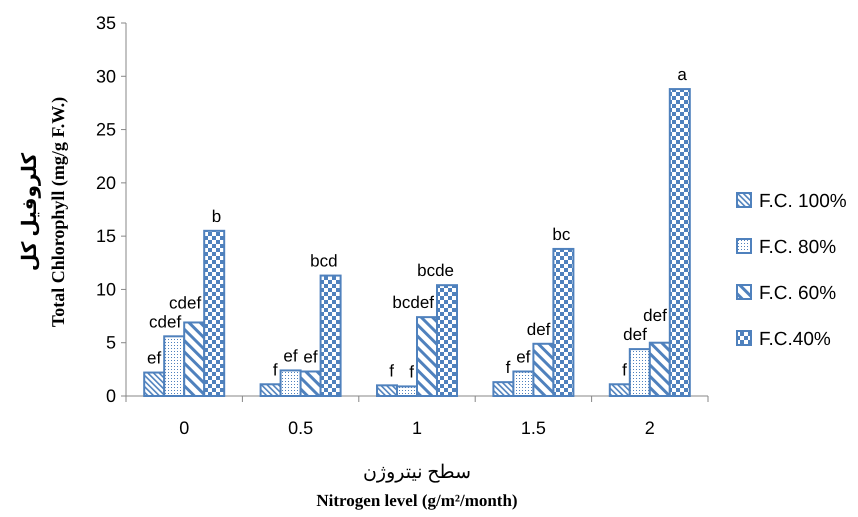  What do you see at coordinates (106, 23) in the screenshot?
I see `y-tick-label: 35` at bounding box center [106, 23].